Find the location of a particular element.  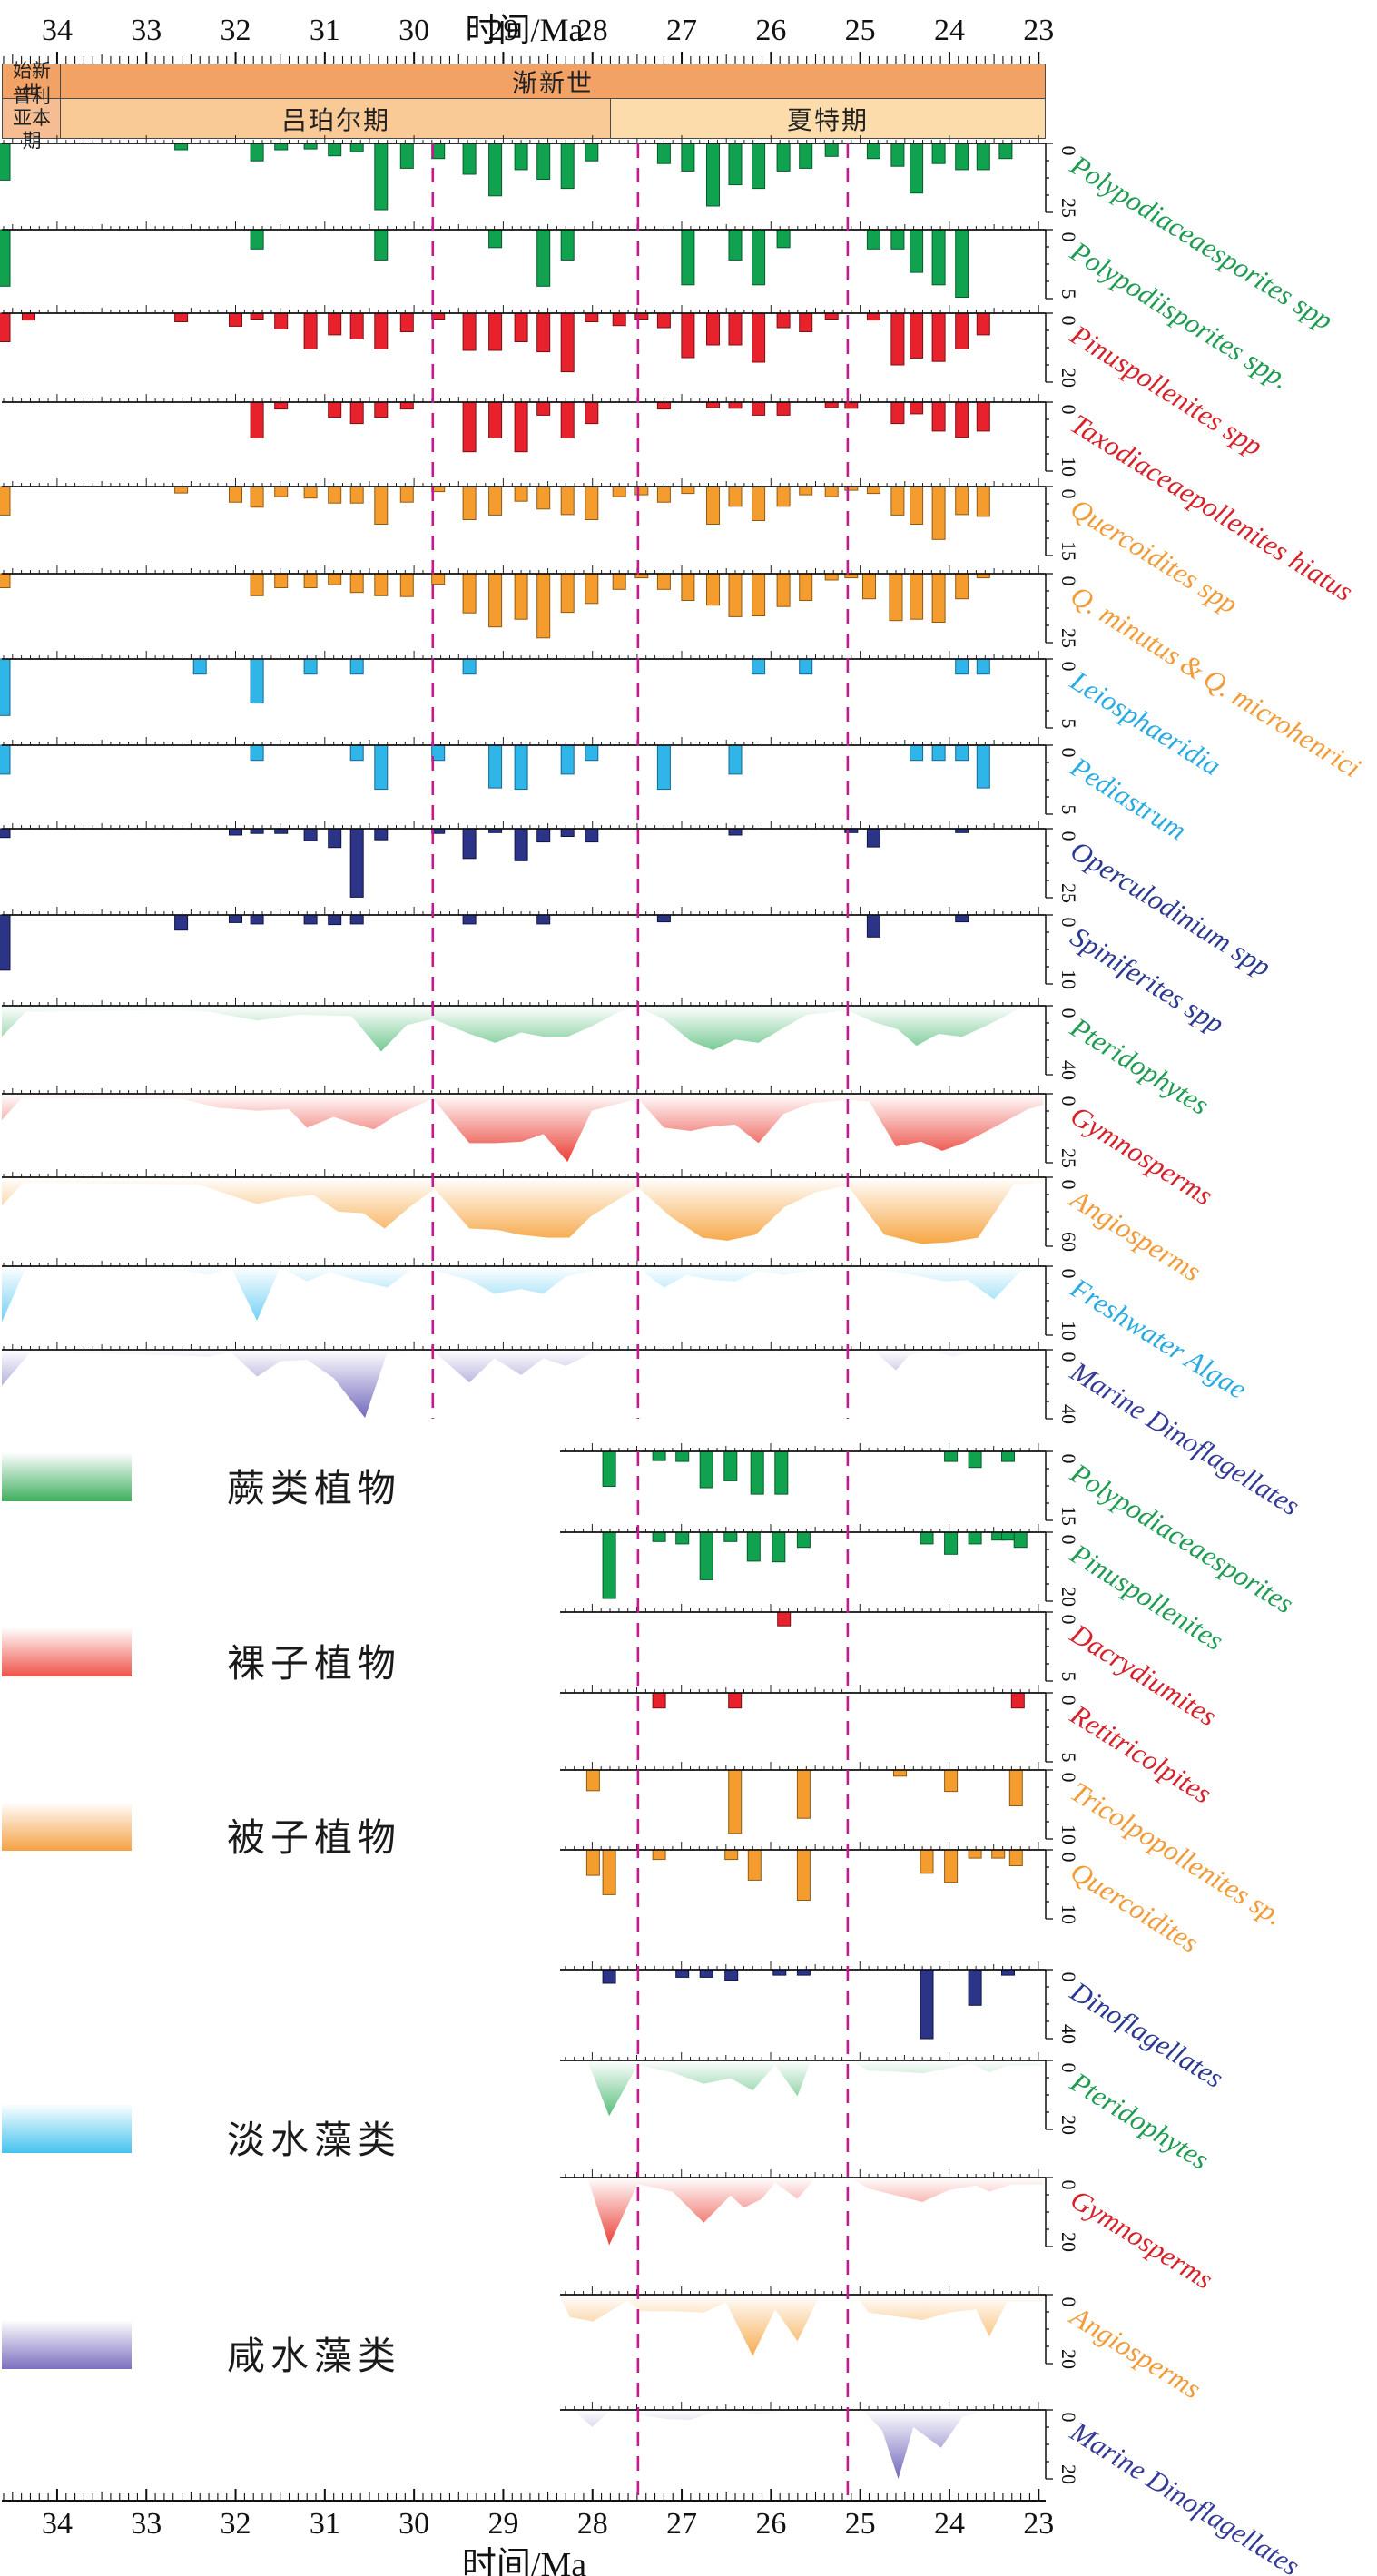

right-axis: 0 25 is located at coordinates (1062, 1130).